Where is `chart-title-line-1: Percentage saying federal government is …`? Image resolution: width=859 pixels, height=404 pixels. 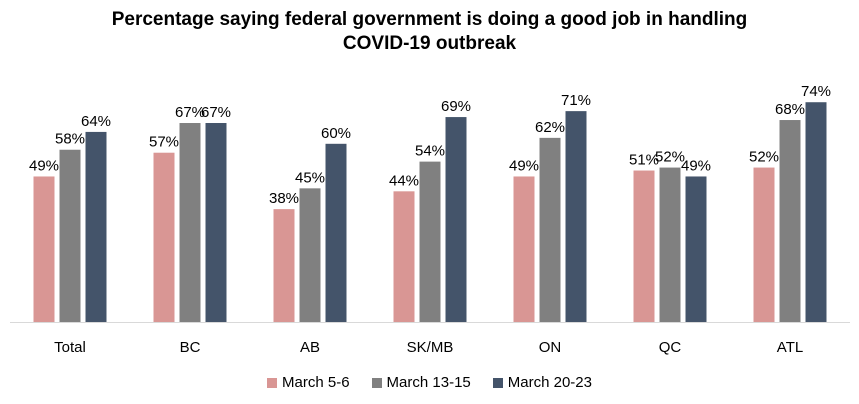
chart-title-line-1: Percentage saying federal government is … is located at coordinates (429, 19).